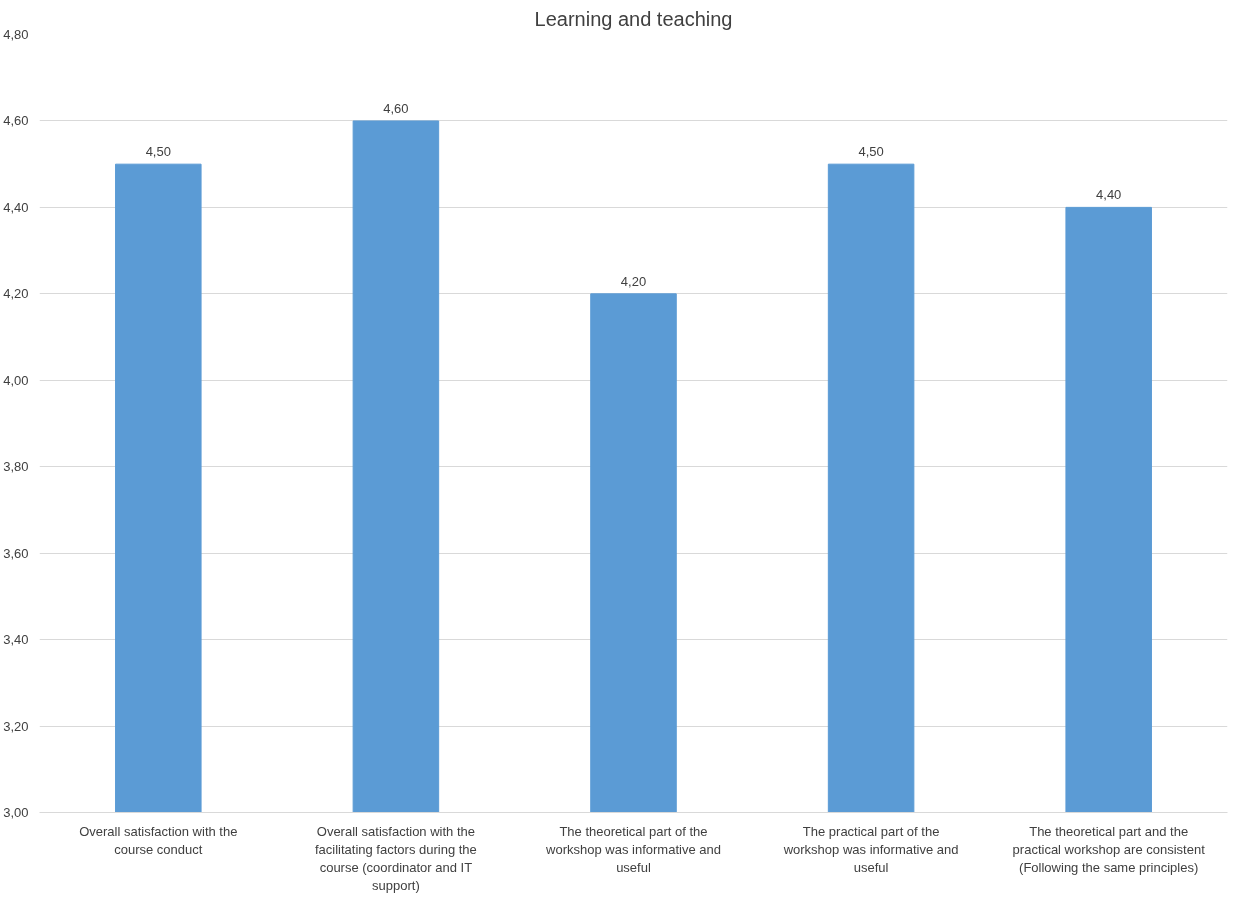 This screenshot has height=906, width=1245. I want to click on y-tick-label: 4,40, so click(16, 207).